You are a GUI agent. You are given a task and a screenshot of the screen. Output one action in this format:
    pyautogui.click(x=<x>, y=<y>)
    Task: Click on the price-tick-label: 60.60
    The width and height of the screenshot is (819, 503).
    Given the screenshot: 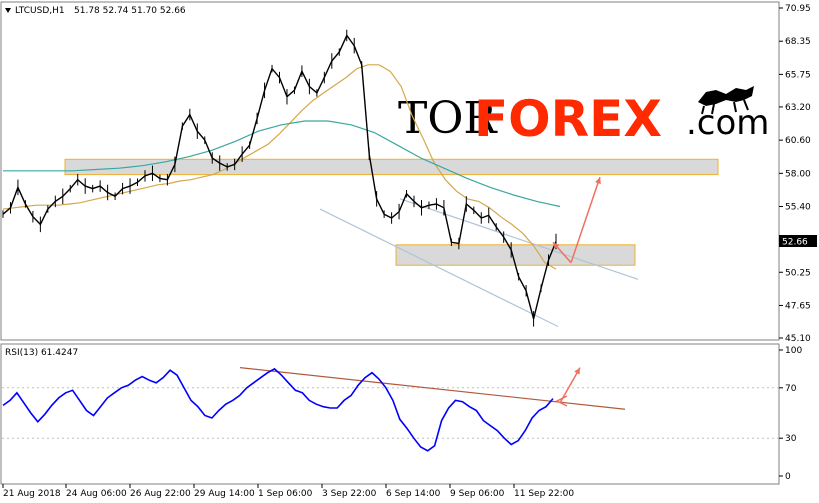 What is the action you would take?
    pyautogui.click(x=798, y=141)
    